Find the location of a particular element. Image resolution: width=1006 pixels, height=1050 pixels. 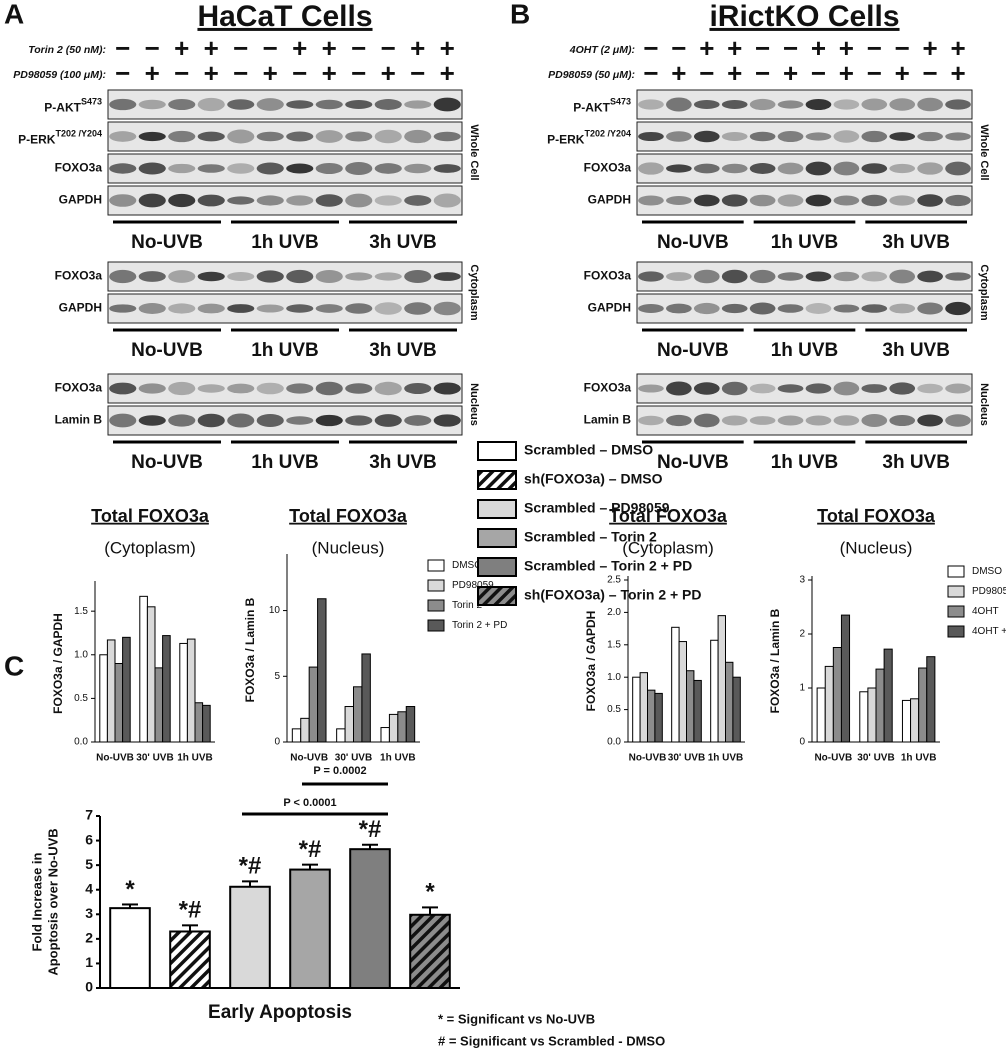

chart-subtitle: (Nucleus) is located at coordinates (876, 547).